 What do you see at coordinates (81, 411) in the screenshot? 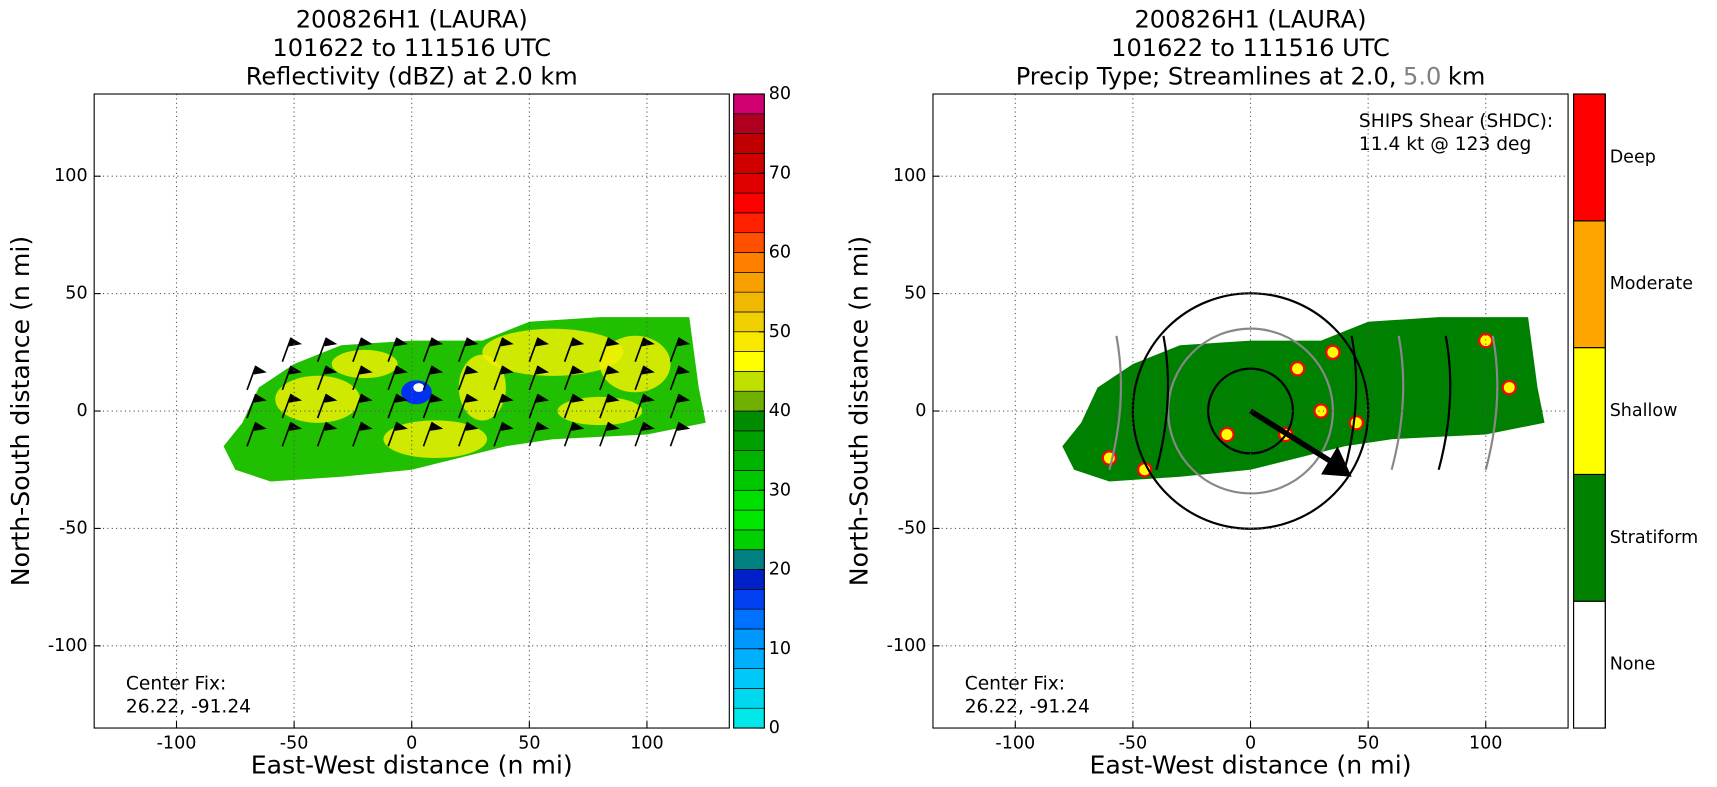
I see `y-tick-label: 0` at bounding box center [81, 411].